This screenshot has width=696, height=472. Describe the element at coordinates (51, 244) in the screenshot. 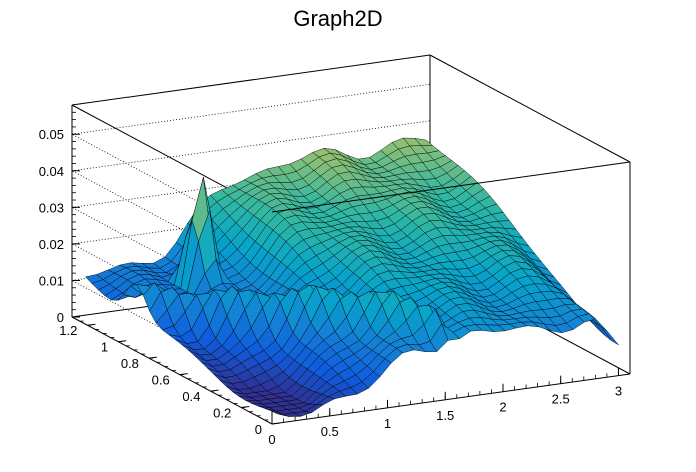

I see `z-tick-label: 0.02` at that location.